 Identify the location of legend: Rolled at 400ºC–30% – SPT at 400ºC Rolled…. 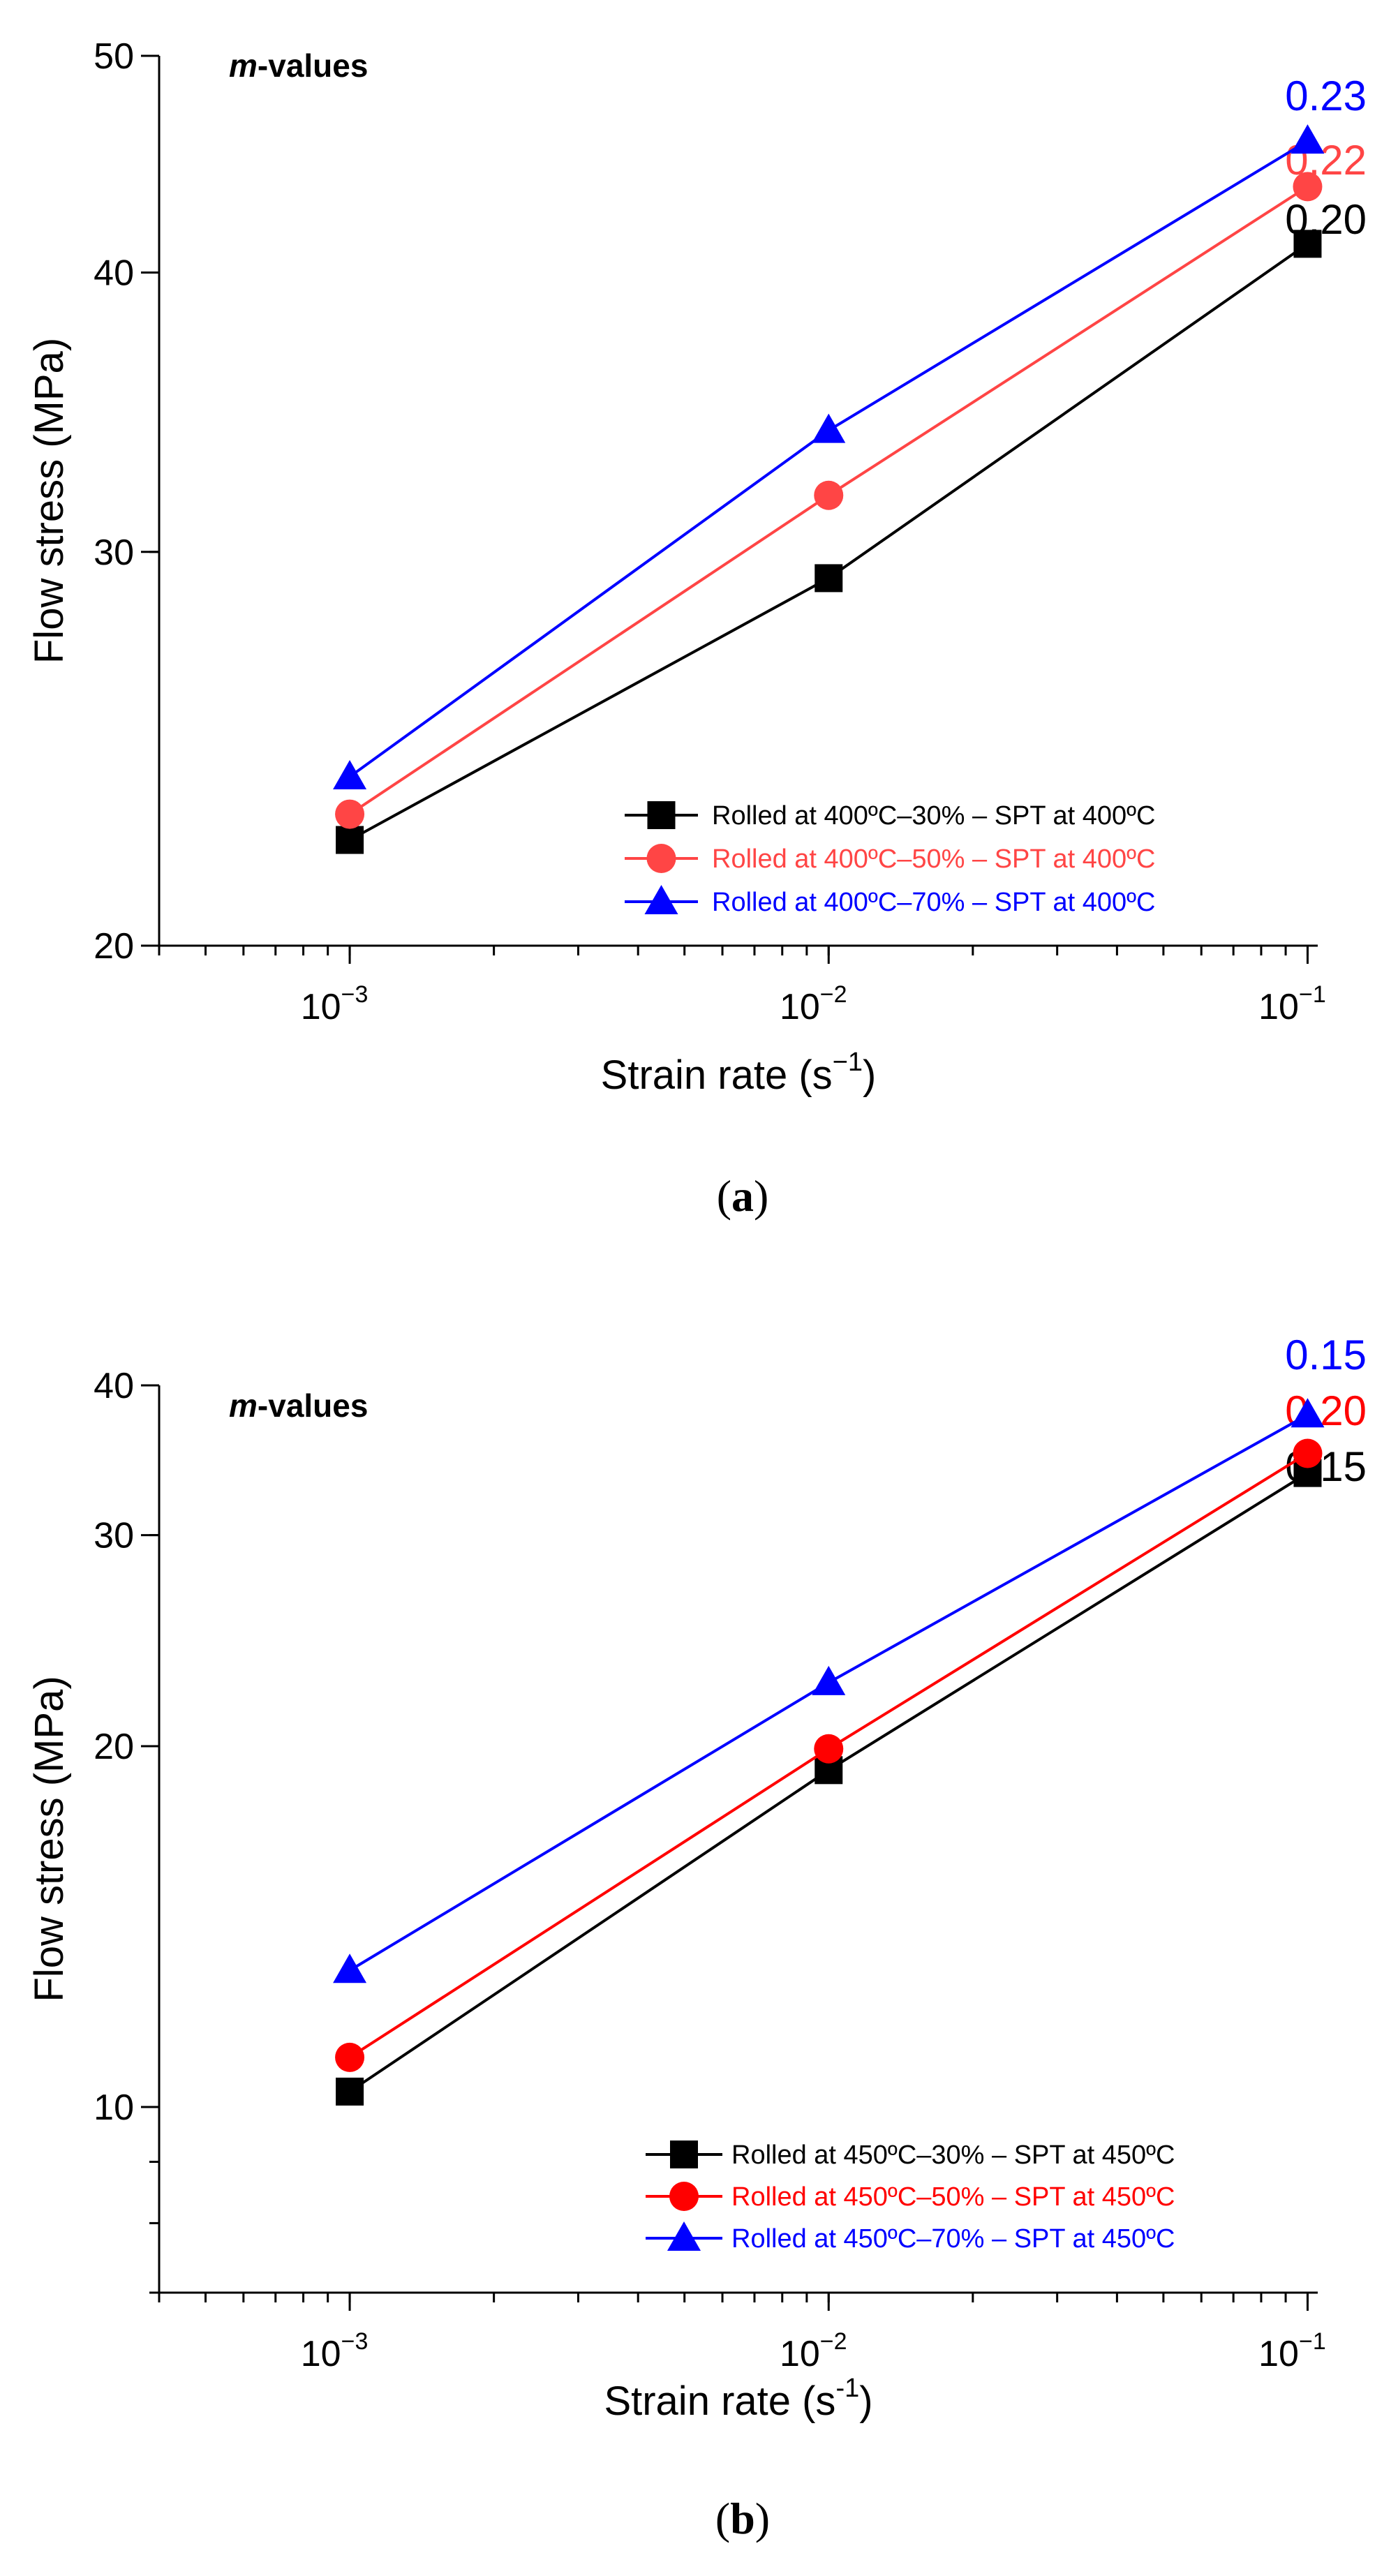
(890, 859).